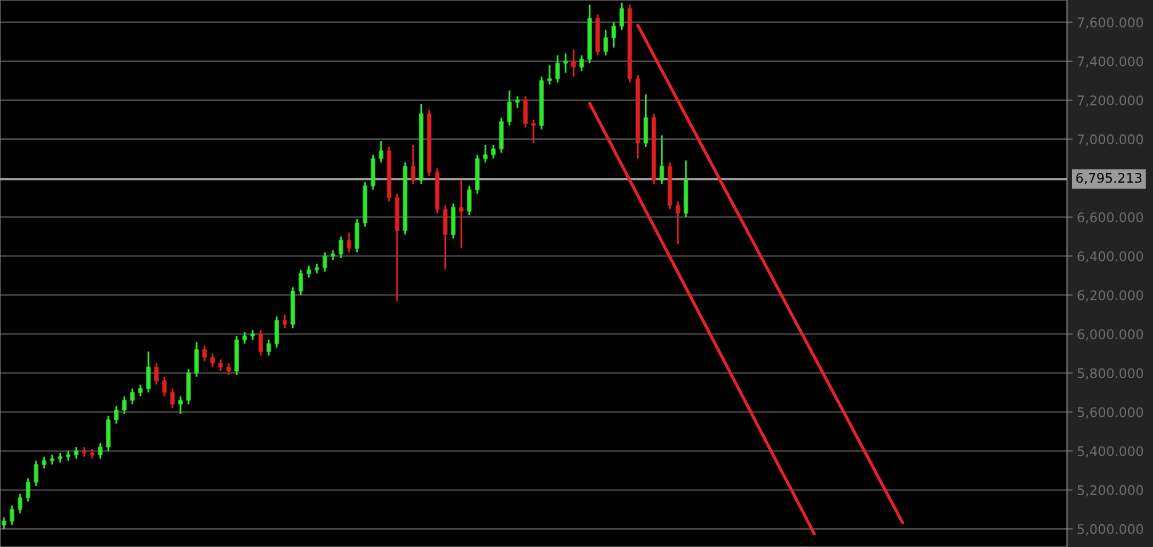 Image resolution: width=1153 pixels, height=547 pixels. I want to click on y-tick-label: 7,200.000, so click(1110, 101).